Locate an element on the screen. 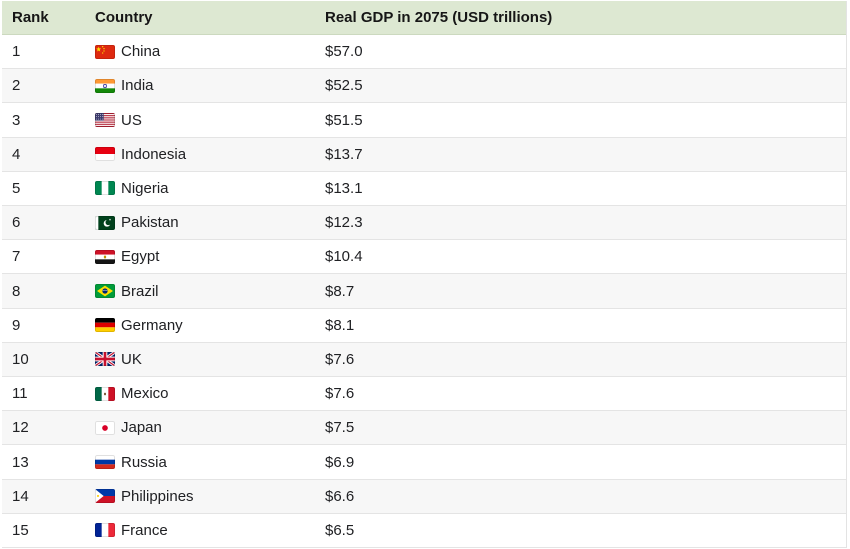 The height and width of the screenshot is (549, 850). country-label: US is located at coordinates (131, 120).